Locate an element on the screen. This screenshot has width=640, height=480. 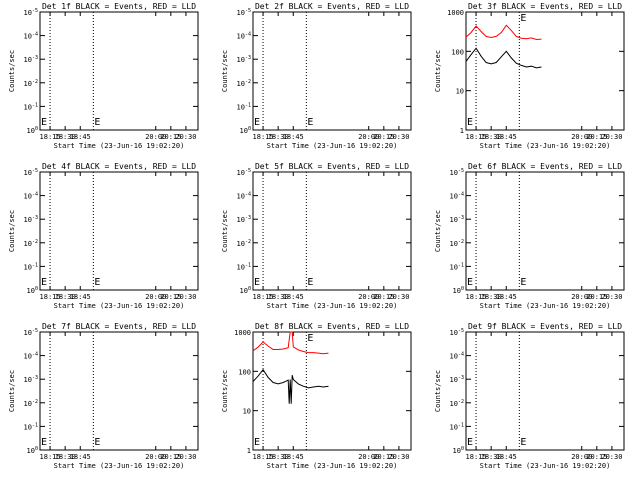
panel-title: Det 7f BLACK = Events, RED = LLD is located at coordinates (119, 326).